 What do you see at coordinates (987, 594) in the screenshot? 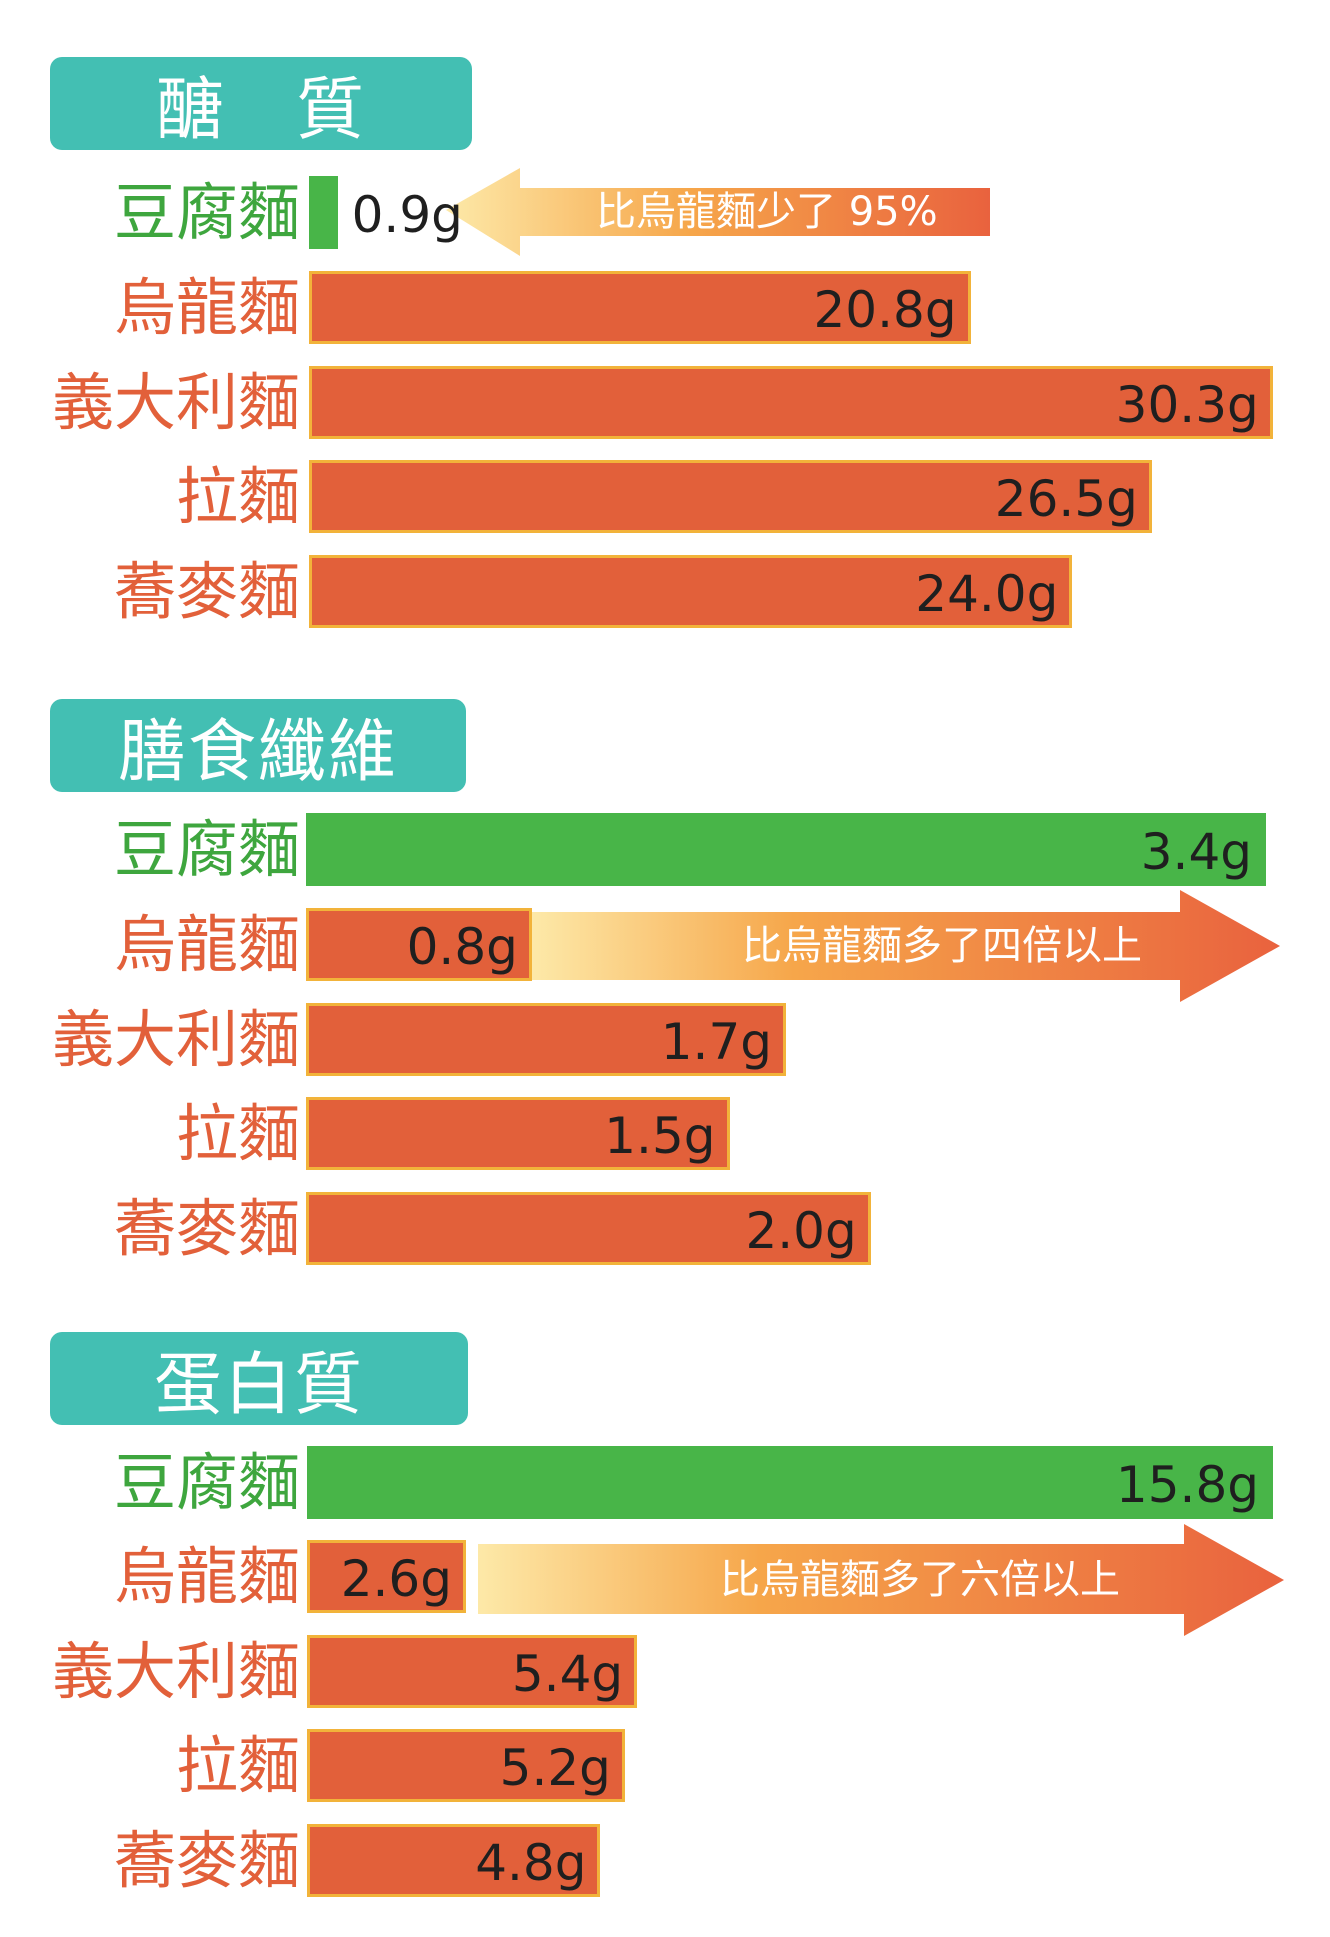
I see `value-label: 24.0g` at bounding box center [987, 594].